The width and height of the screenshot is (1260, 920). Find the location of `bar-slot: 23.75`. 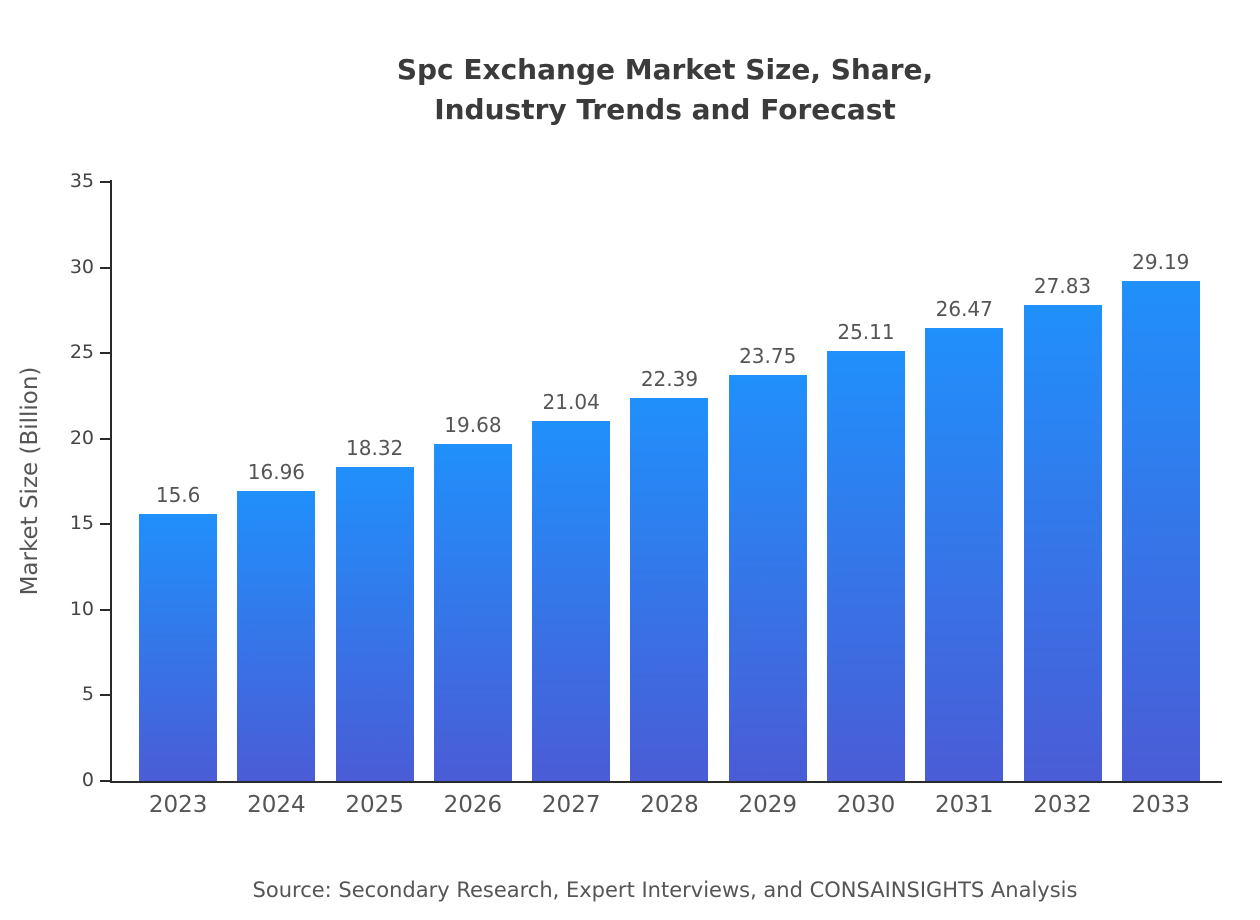

bar-slot: 23.75 is located at coordinates (768, 481).